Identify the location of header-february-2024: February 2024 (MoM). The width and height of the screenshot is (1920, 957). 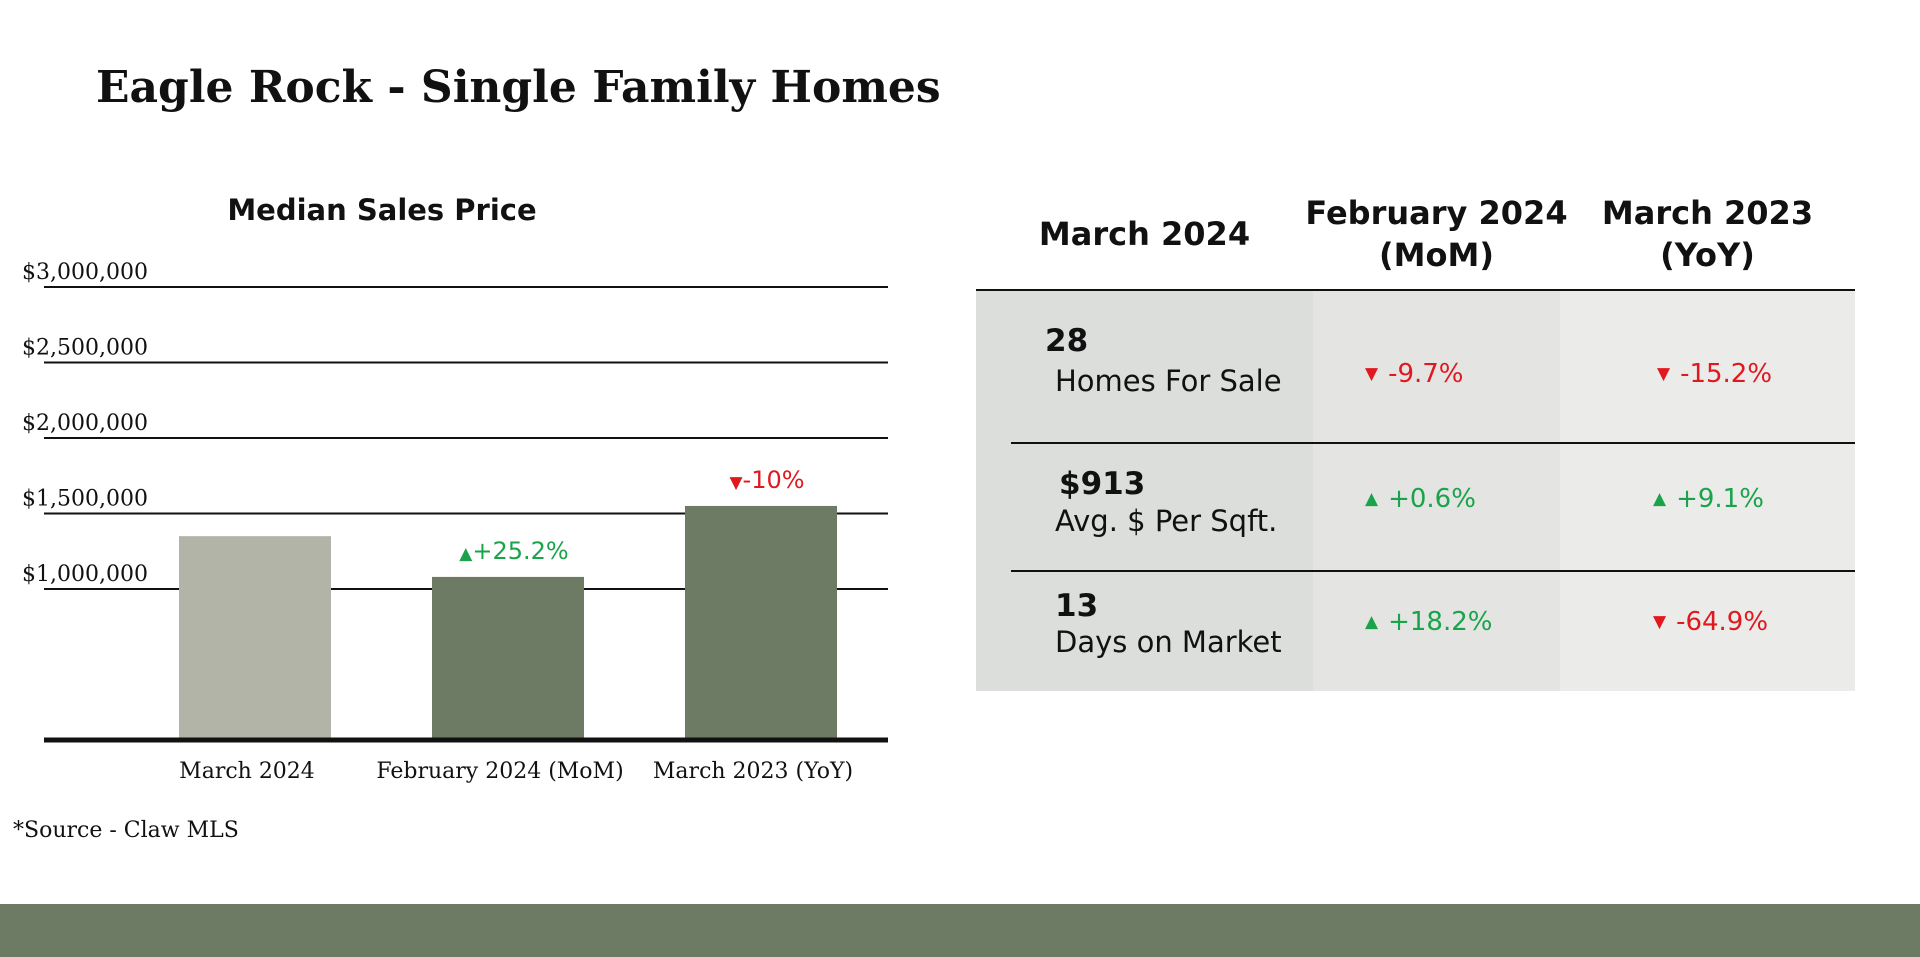
(1436, 234).